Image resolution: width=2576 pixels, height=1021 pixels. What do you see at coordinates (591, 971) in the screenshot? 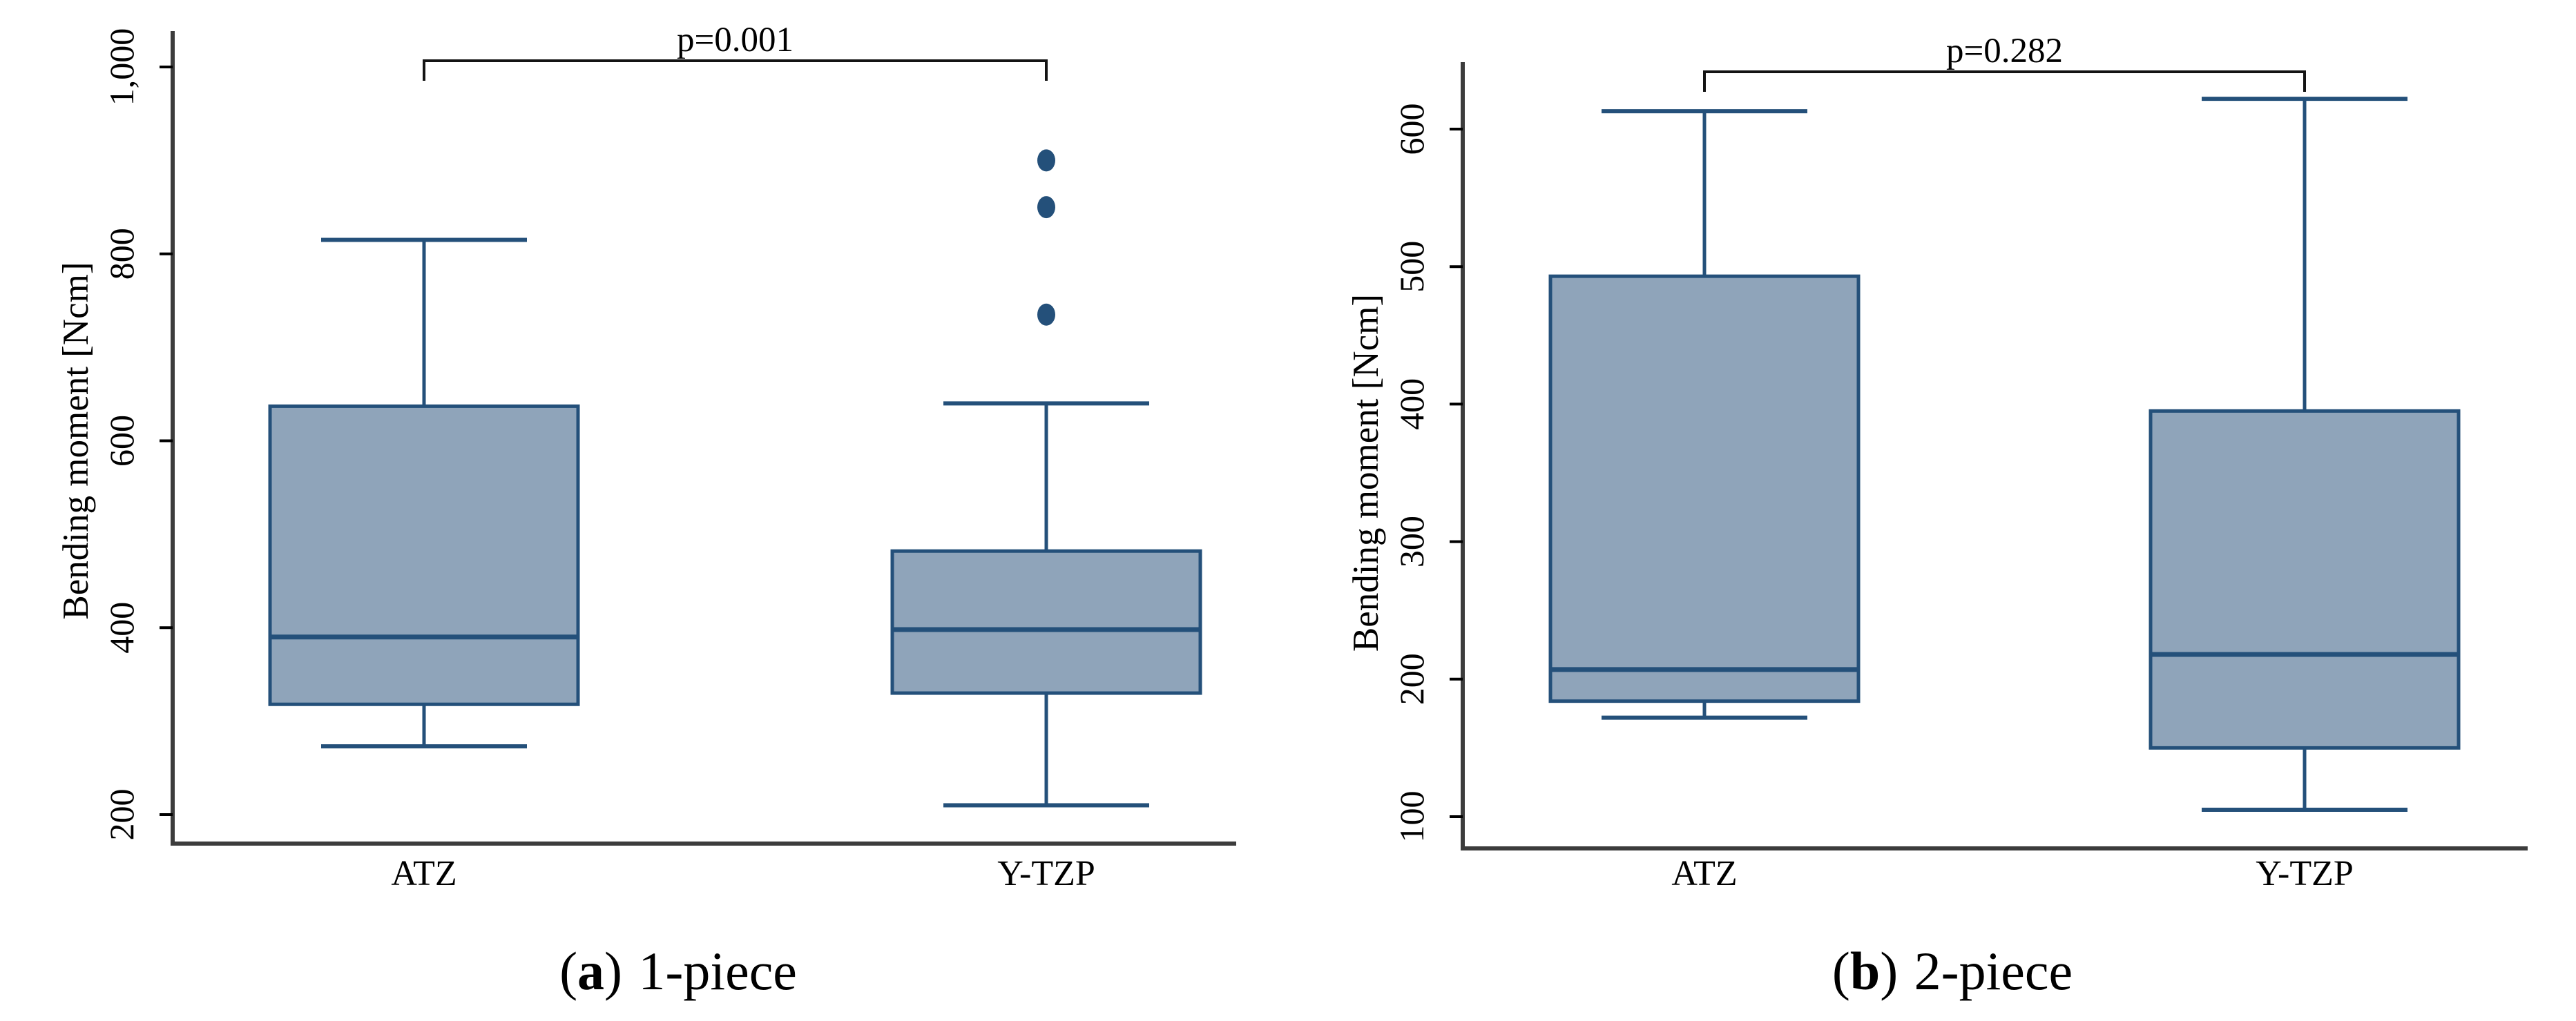
I see `caption-a-letter: a` at bounding box center [591, 971].